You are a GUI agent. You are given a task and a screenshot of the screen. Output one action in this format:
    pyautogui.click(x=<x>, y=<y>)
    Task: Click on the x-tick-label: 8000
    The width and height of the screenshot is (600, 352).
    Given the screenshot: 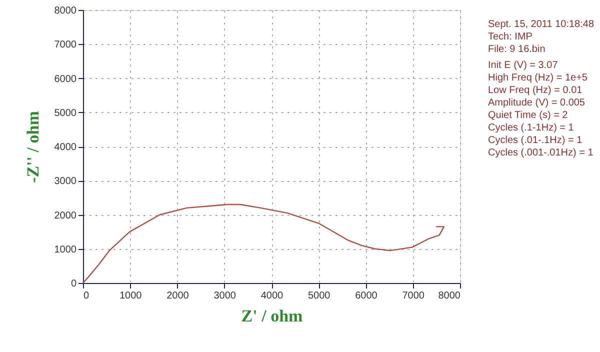 What is the action you would take?
    pyautogui.click(x=449, y=296)
    